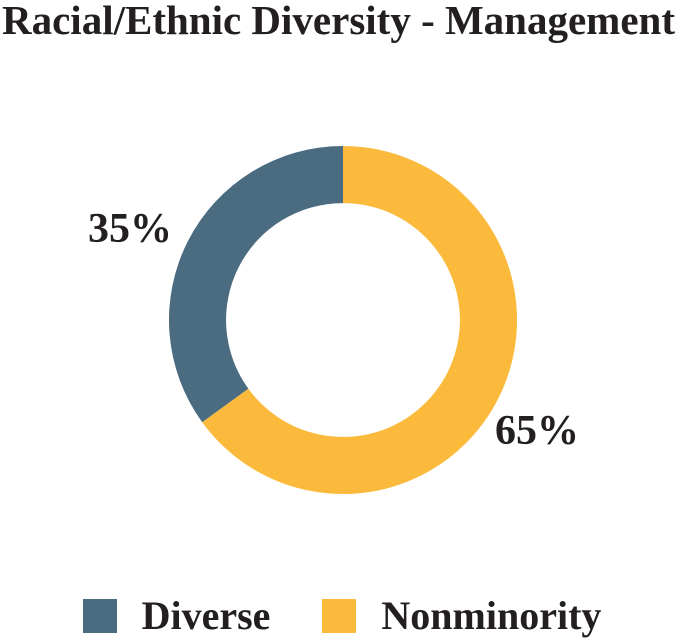 The height and width of the screenshot is (643, 684). Describe the element at coordinates (338, 21) in the screenshot. I see `chart-title: Racial/Ethnic Diversity - Management` at that location.